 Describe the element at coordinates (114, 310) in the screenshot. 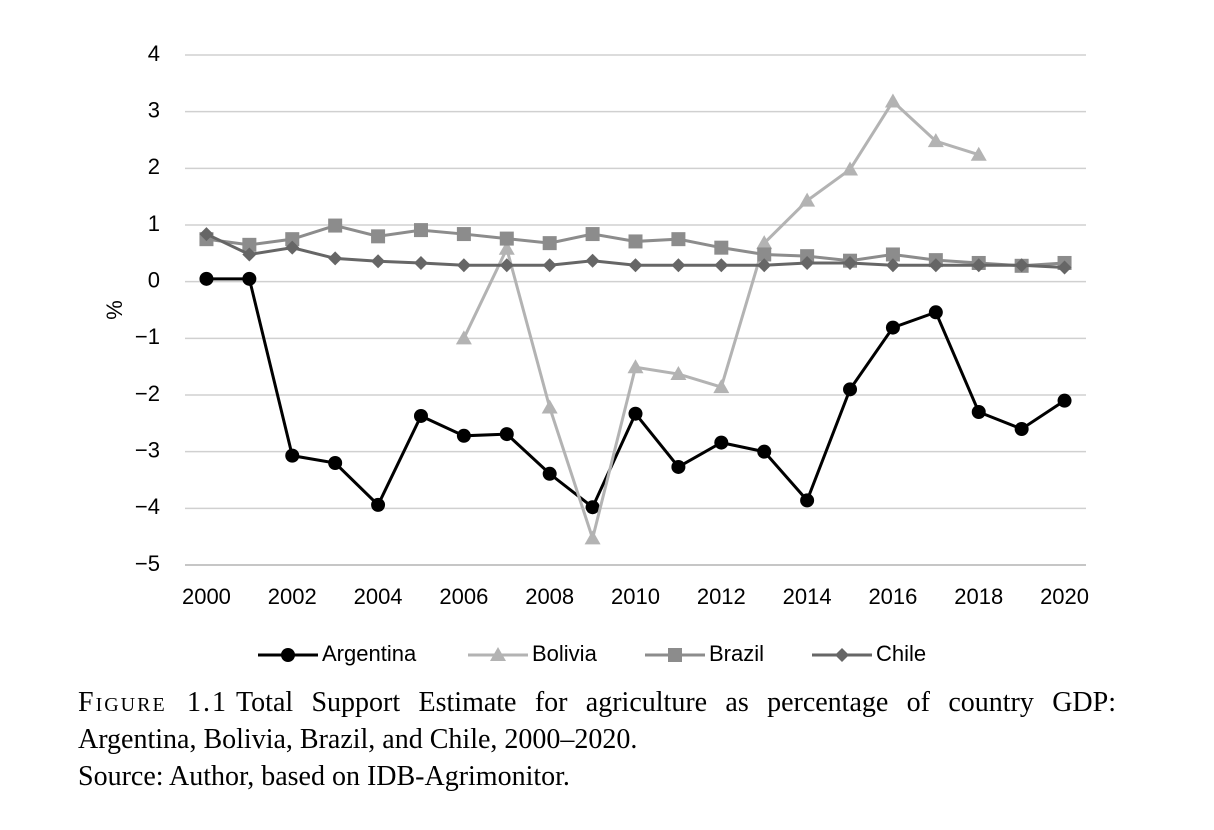

I see `y-axis-label: %` at that location.